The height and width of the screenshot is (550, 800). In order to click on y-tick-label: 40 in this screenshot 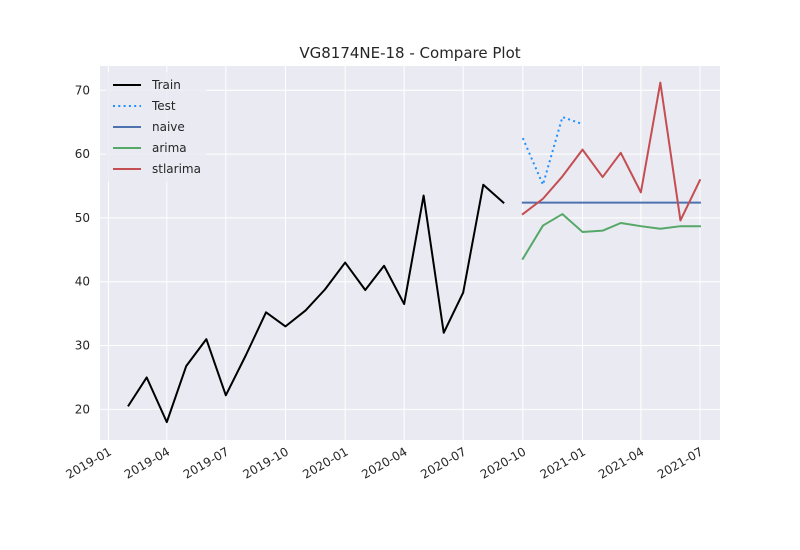, I will do `click(82, 282)`.